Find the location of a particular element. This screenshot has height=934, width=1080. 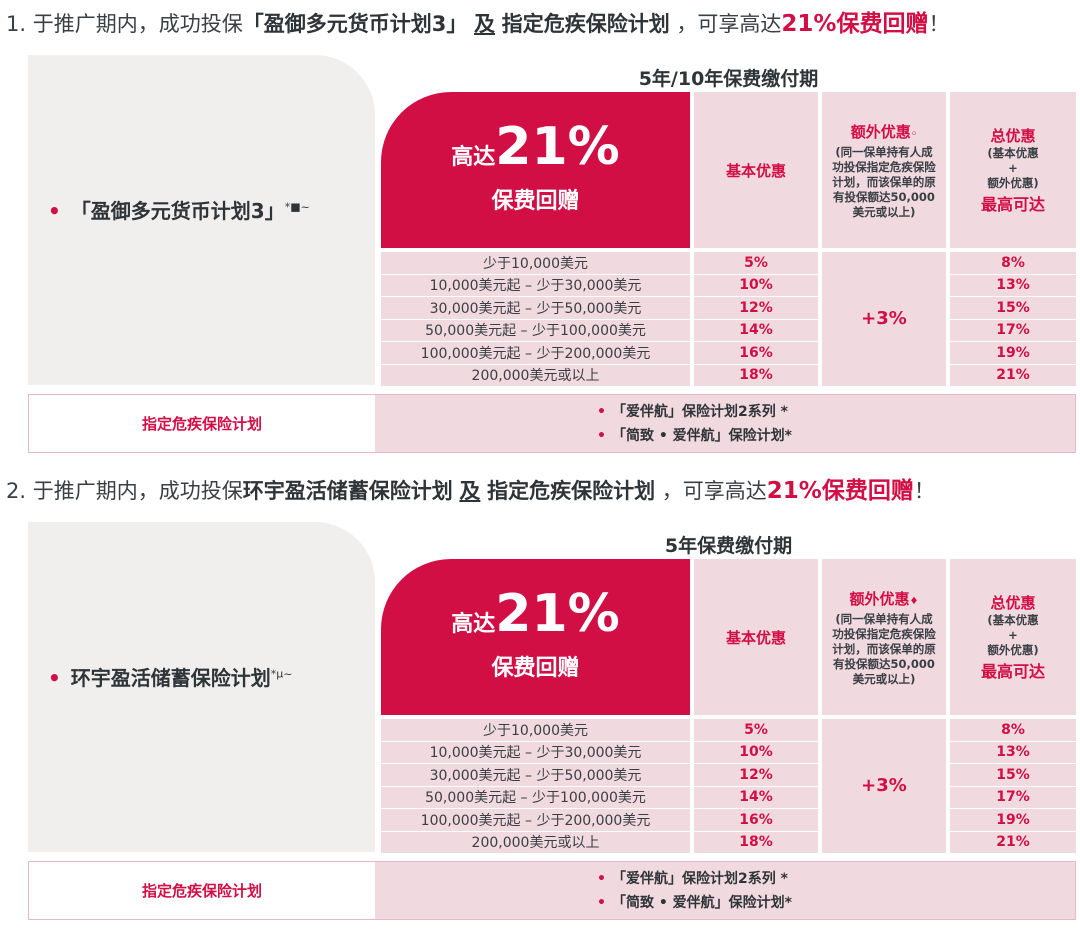

plan-name: • 环宇盈活储蓄保险计划*µ~ is located at coordinates (170, 678).